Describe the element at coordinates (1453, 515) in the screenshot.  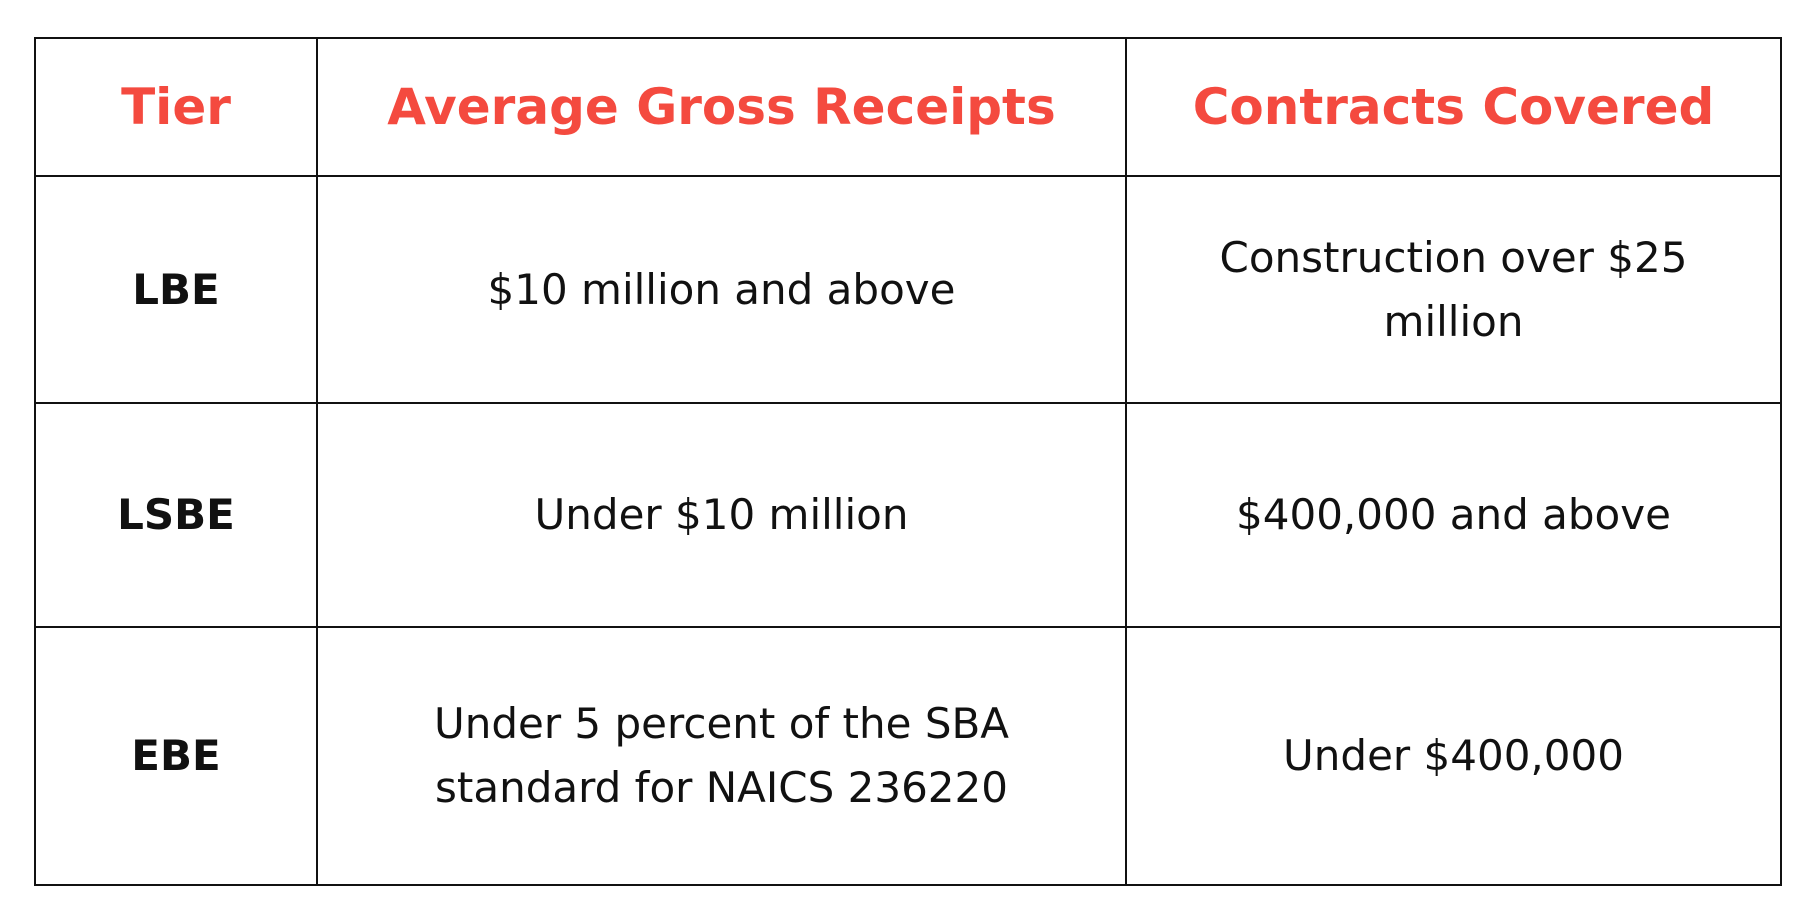
I see `cell: $400,000 and above` at that location.